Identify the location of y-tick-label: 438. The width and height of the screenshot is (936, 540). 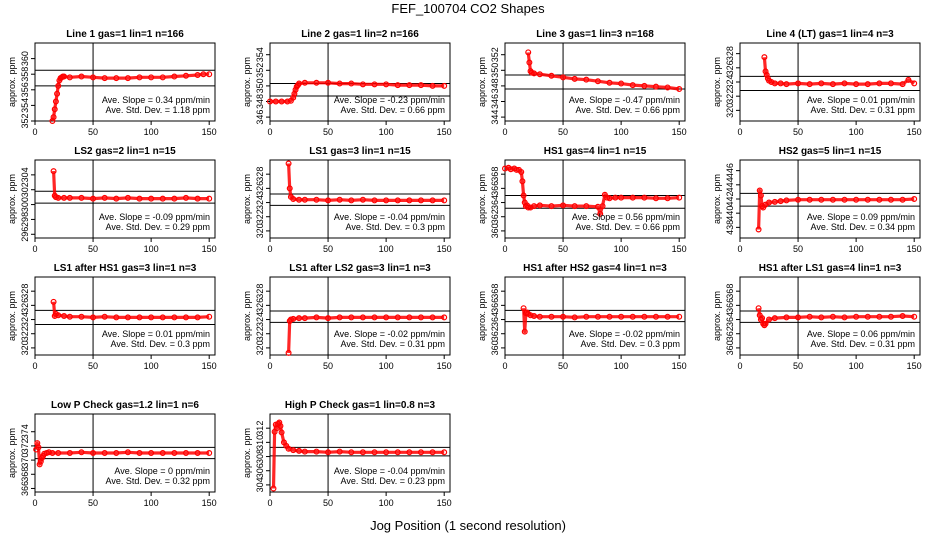
(730, 227).